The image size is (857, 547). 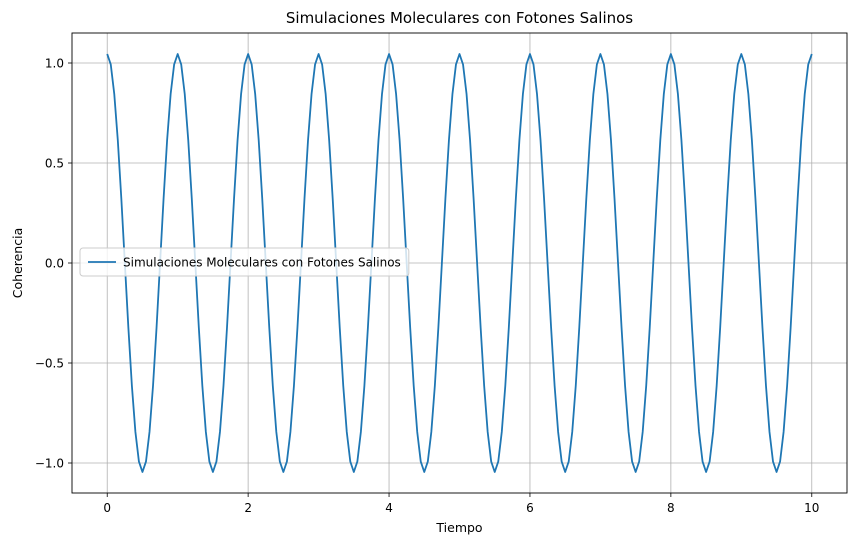 I want to click on x-tick-label: 0, so click(x=107, y=508).